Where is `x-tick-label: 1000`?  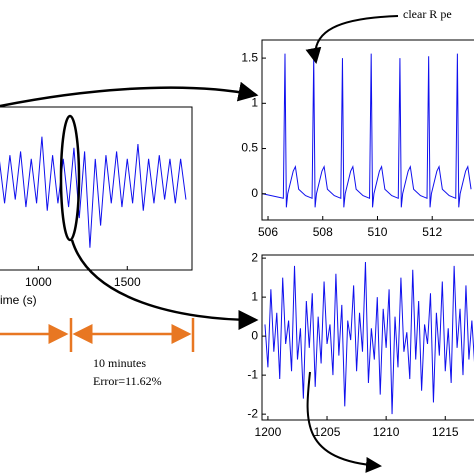
x-tick-label: 1000 is located at coordinates (38, 282).